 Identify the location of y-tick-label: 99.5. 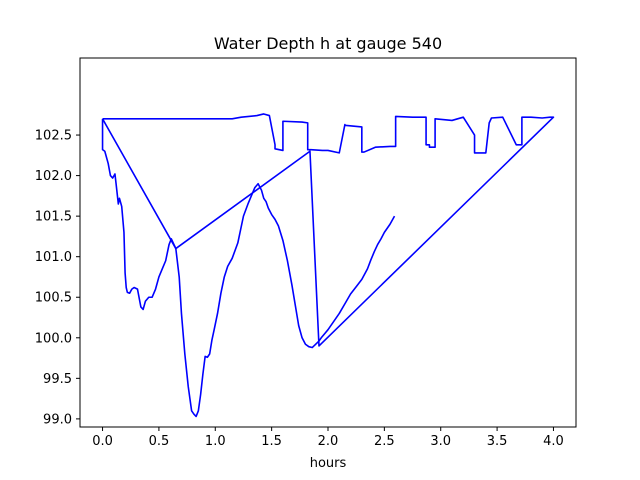
(57, 379).